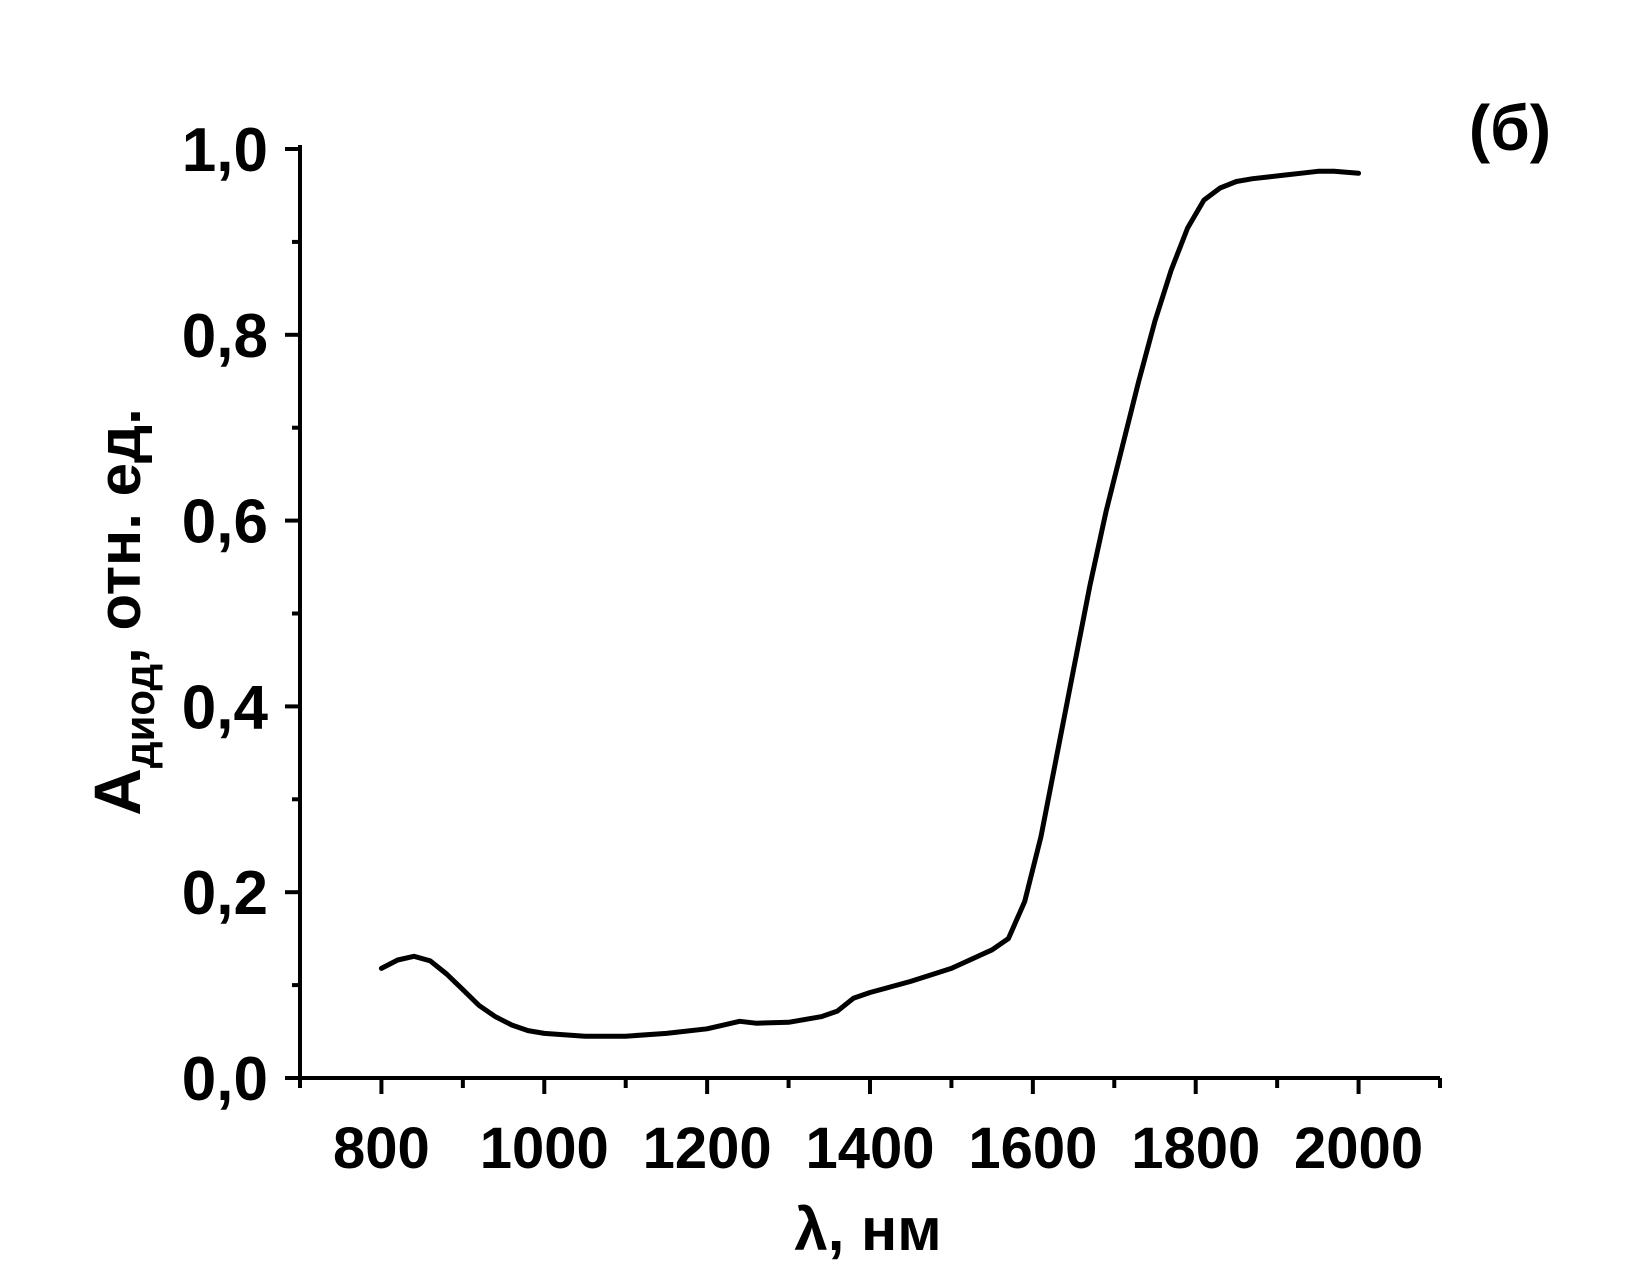  I want to click on y-tick-label: 0,6, so click(225, 522).